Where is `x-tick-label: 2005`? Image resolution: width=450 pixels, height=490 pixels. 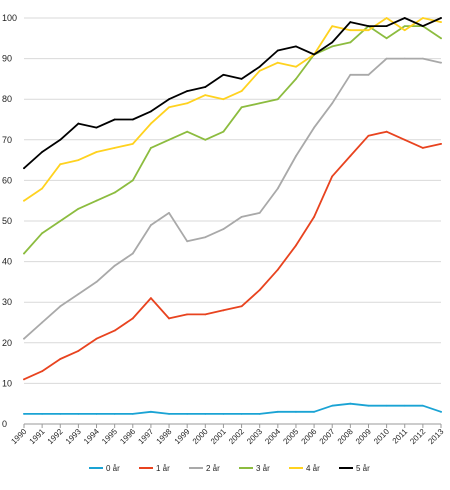
x-tick-label: 2005 is located at coordinates (290, 436).